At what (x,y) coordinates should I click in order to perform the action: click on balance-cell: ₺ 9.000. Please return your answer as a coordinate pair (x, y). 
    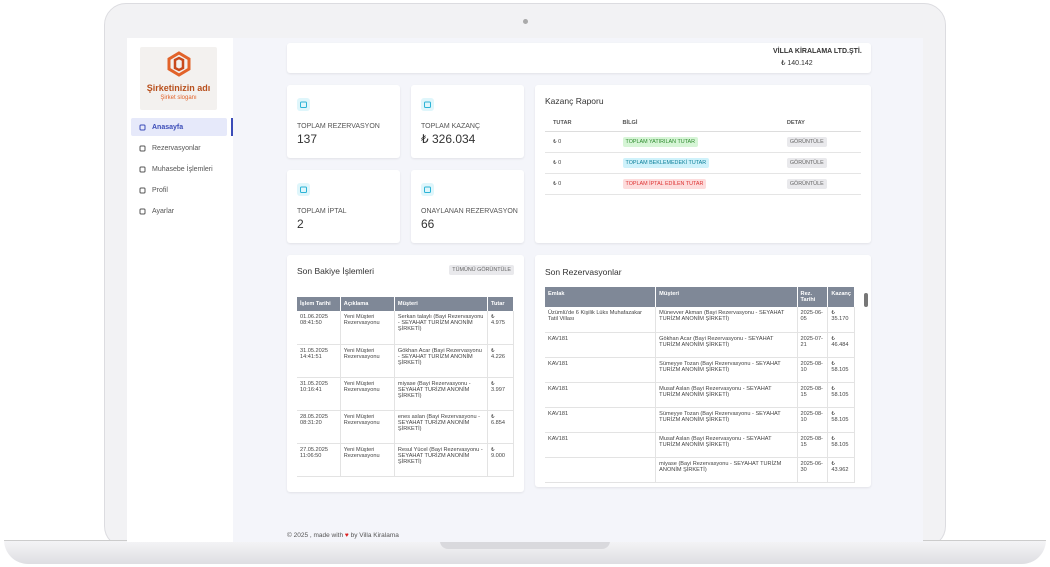
    Looking at the image, I should click on (500, 460).